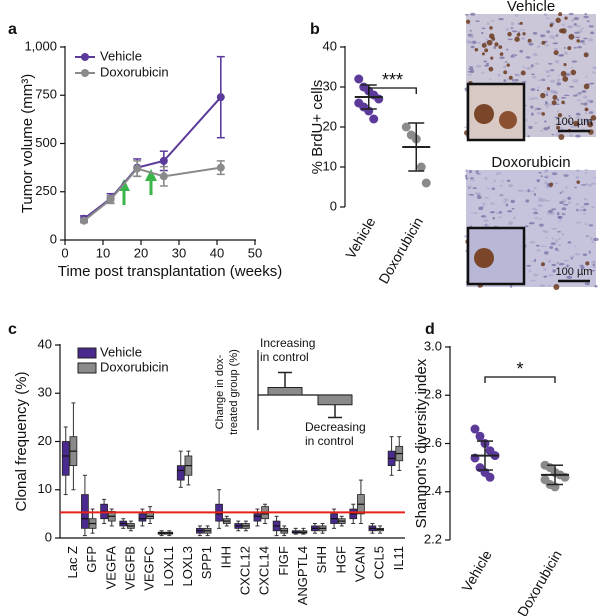 Image resolution: width=602 pixels, height=616 pixels. Describe the element at coordinates (12, 29) in the screenshot. I see `panel-letter: a` at that location.